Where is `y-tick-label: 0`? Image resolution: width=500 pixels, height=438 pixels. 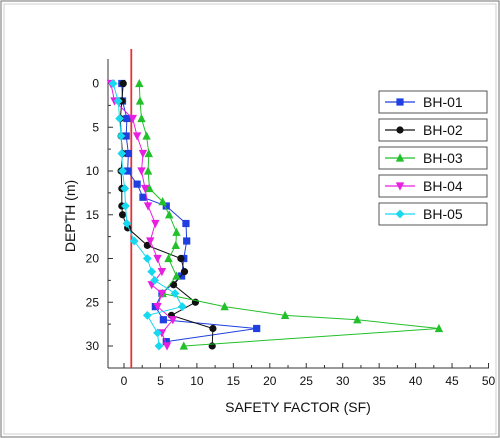
y-tick-label: 0 is located at coordinates (95, 84).